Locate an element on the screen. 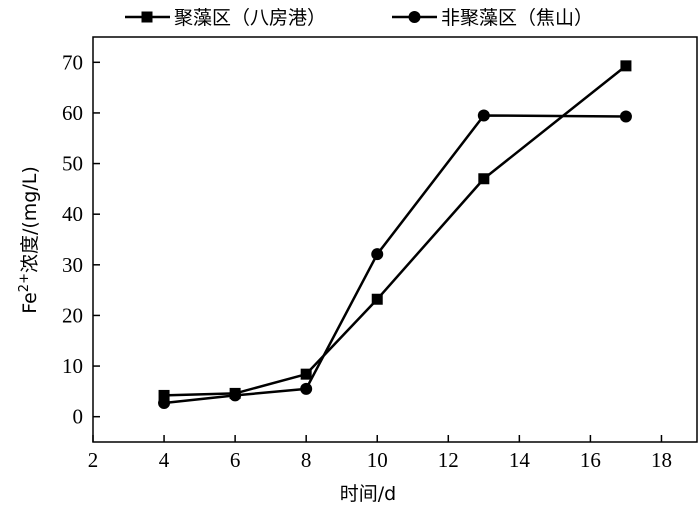 This screenshot has width=700, height=510. x-tick-label: 12 is located at coordinates (448, 460).